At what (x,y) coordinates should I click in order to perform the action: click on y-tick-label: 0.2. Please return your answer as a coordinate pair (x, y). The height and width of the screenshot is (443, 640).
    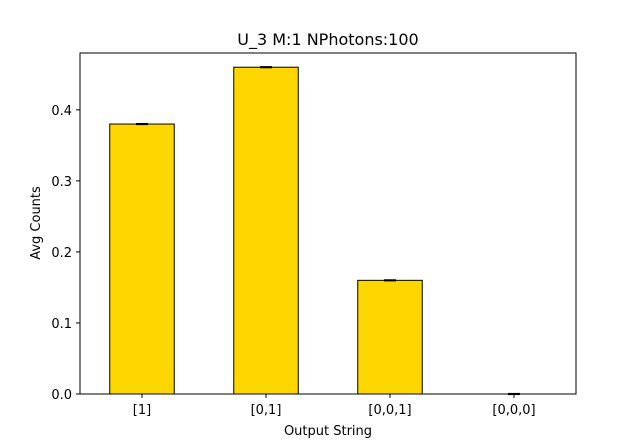
    Looking at the image, I should click on (61, 253).